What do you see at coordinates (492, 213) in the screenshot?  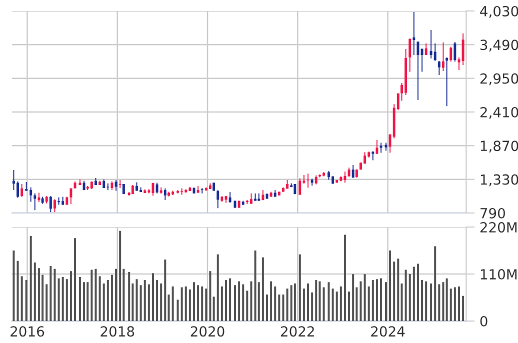 I see `y-tick-label: 790` at bounding box center [492, 213].